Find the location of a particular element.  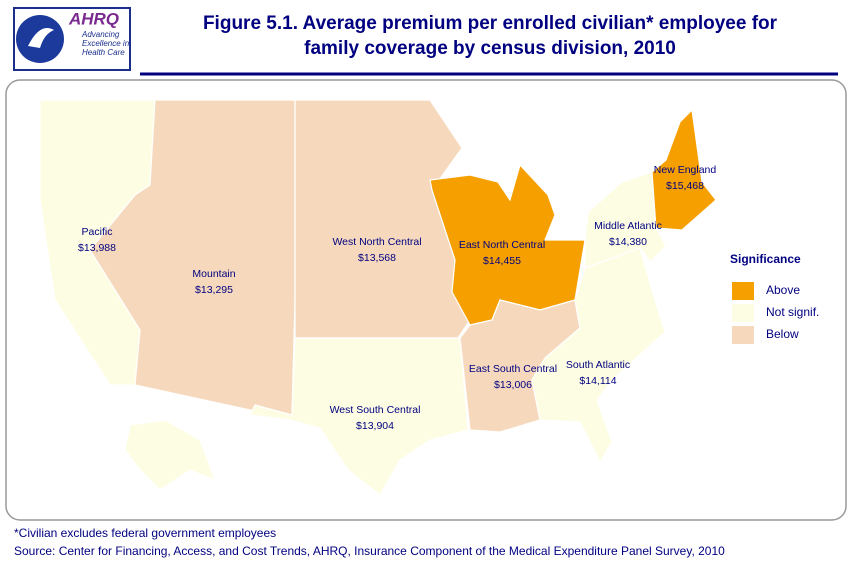

region-name: Middle Atlantic is located at coordinates (628, 226).